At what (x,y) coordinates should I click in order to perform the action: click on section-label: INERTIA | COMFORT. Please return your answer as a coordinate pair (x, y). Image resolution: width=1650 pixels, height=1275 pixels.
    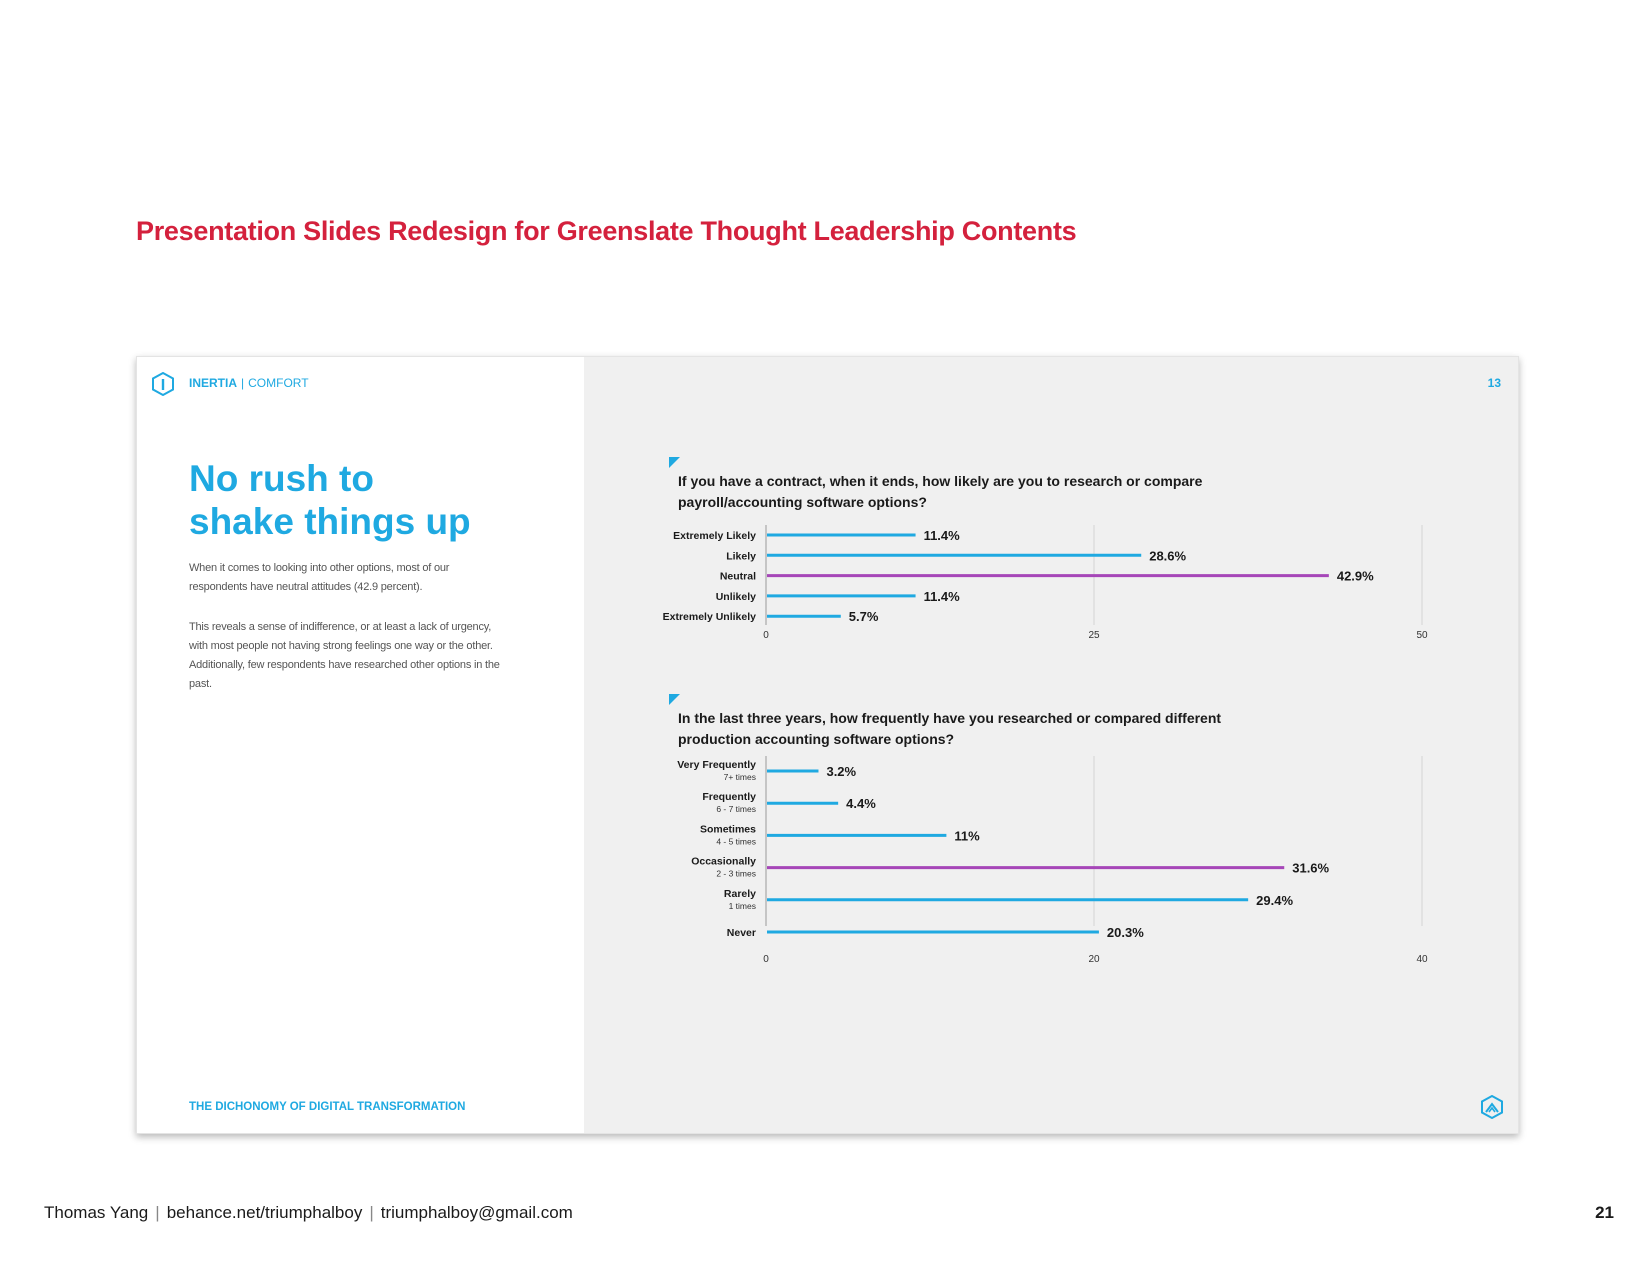
    Looking at the image, I should click on (249, 383).